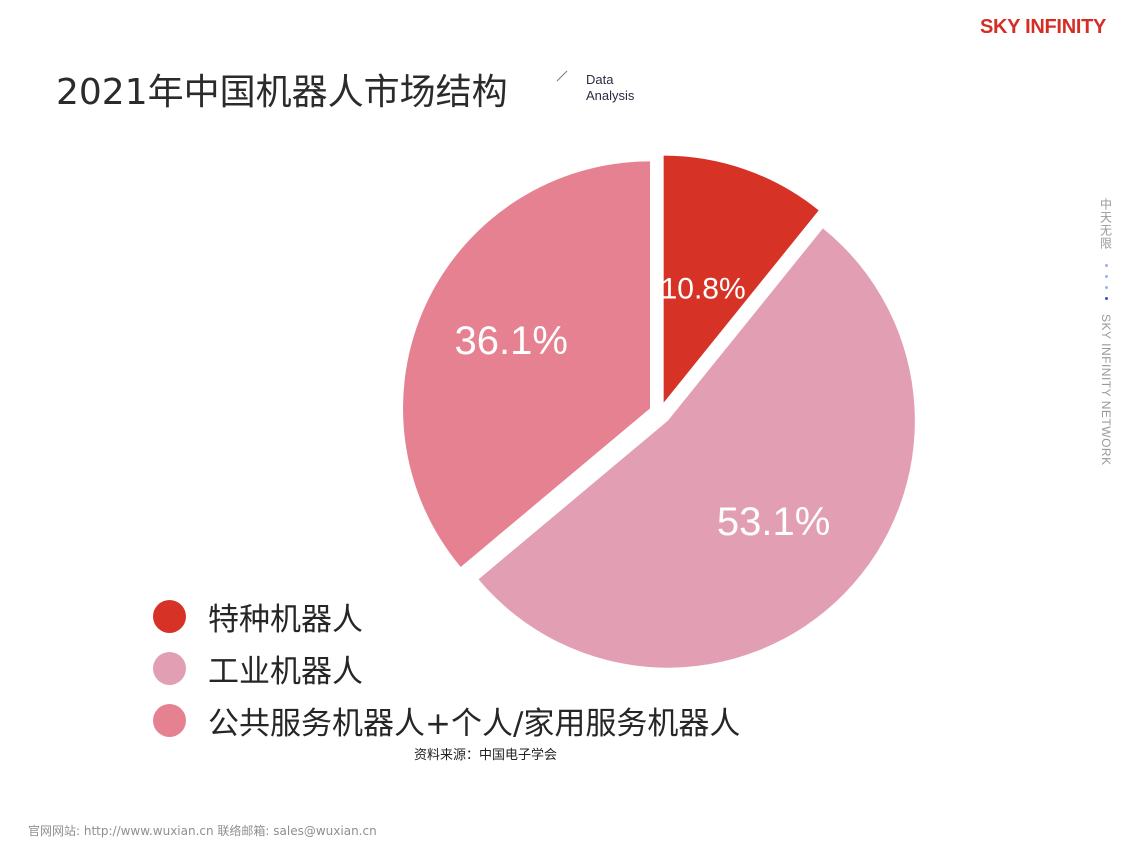 Image resolution: width=1129 pixels, height=847 pixels. I want to click on side-brand-label: 中天无限 SKY INFINITY NETWORK, so click(1106, 332).